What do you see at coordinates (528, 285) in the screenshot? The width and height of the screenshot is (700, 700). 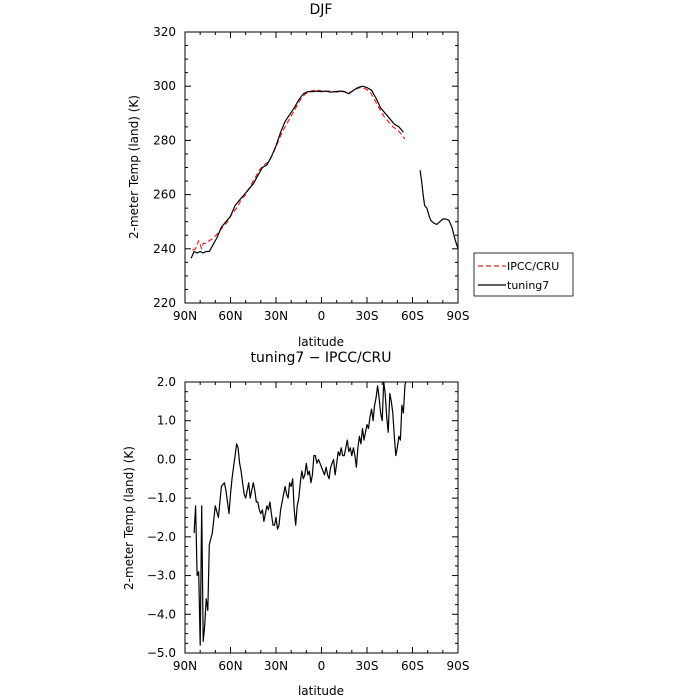 I see `legend-label-tuning7: tuning7` at bounding box center [528, 285].